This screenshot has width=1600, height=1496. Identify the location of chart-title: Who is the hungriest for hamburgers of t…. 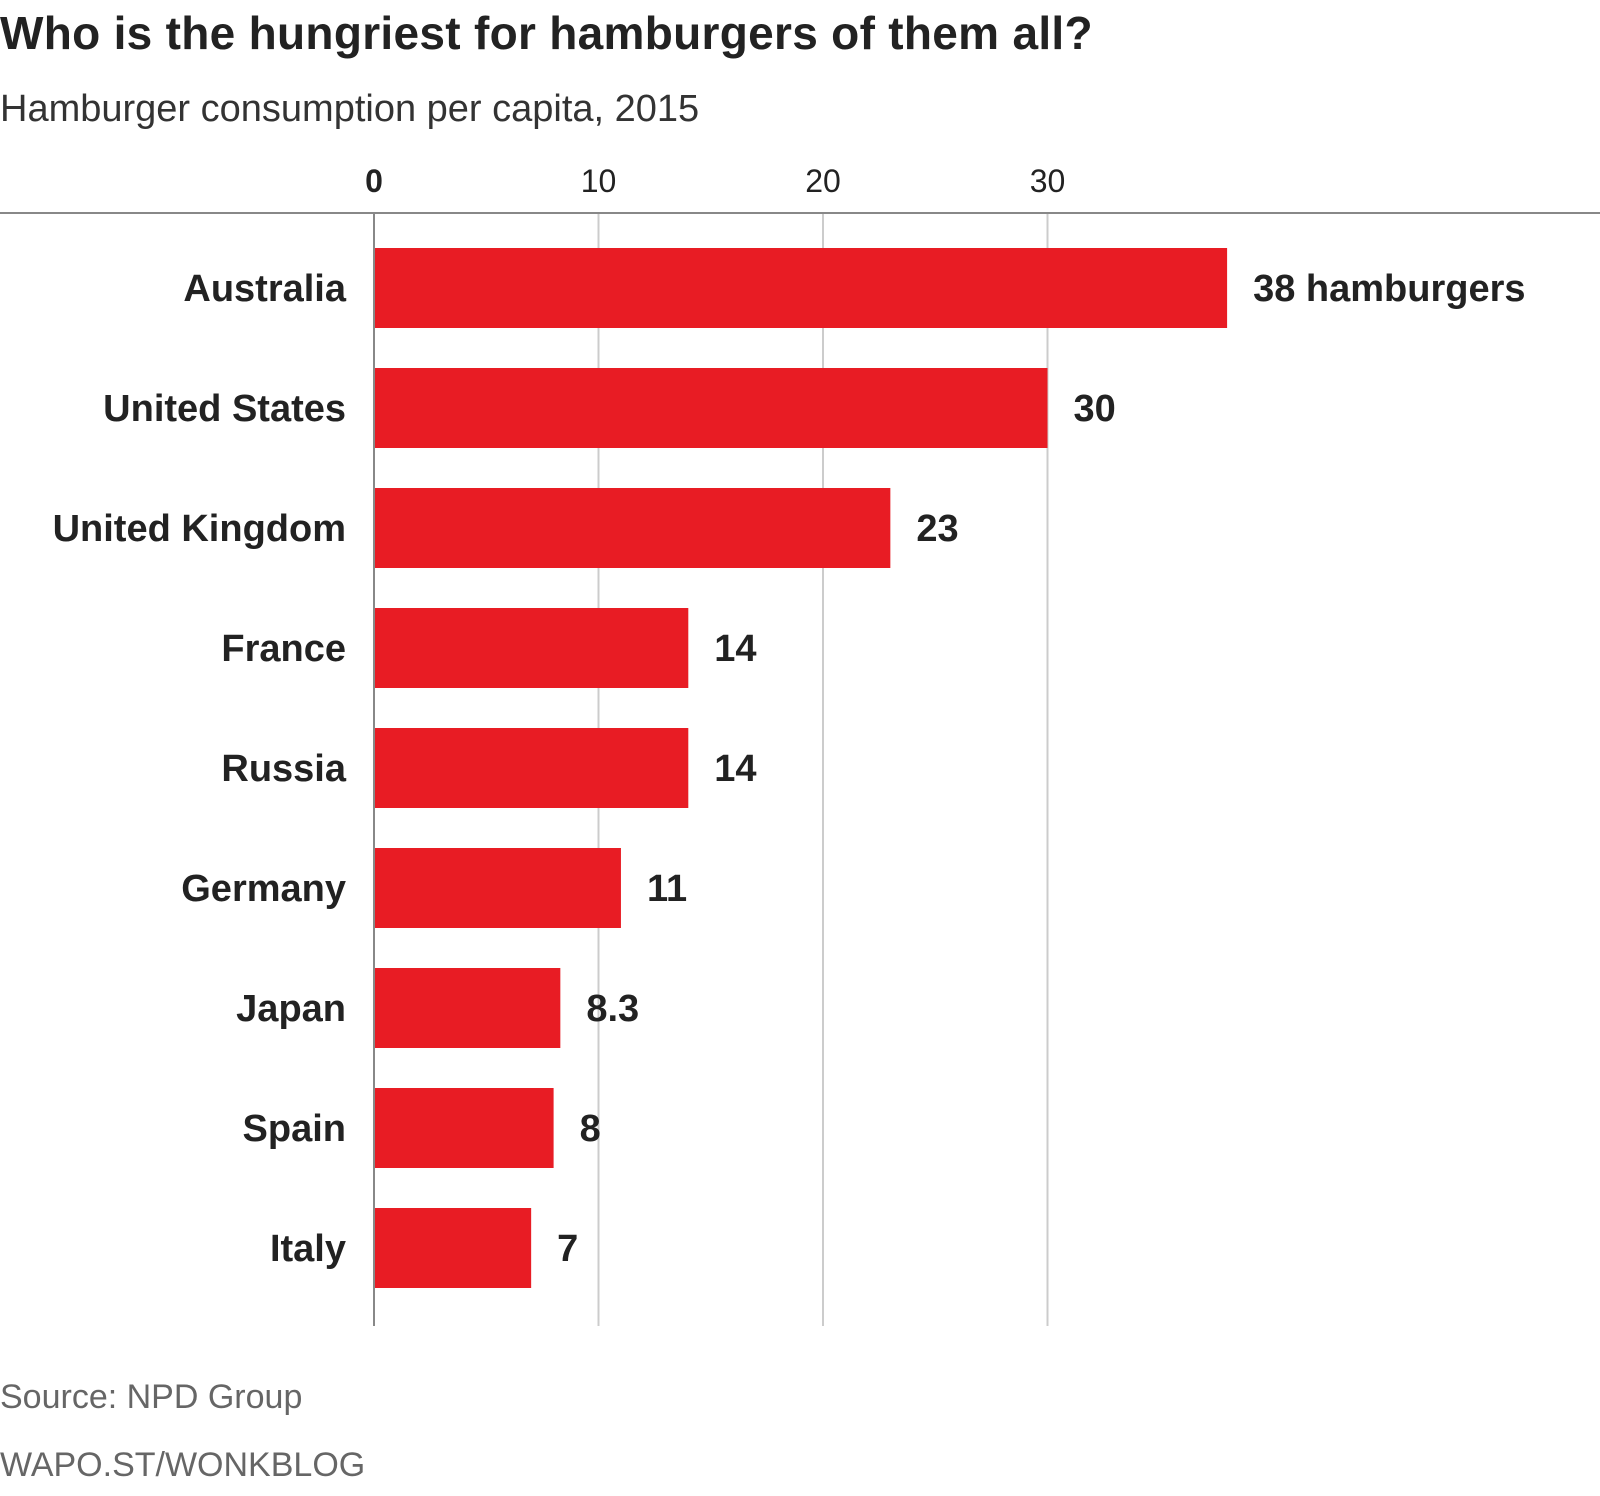
(546, 33).